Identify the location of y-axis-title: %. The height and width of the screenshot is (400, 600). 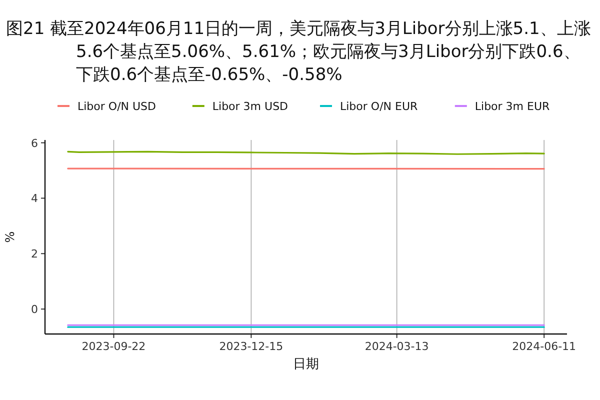
(10, 237).